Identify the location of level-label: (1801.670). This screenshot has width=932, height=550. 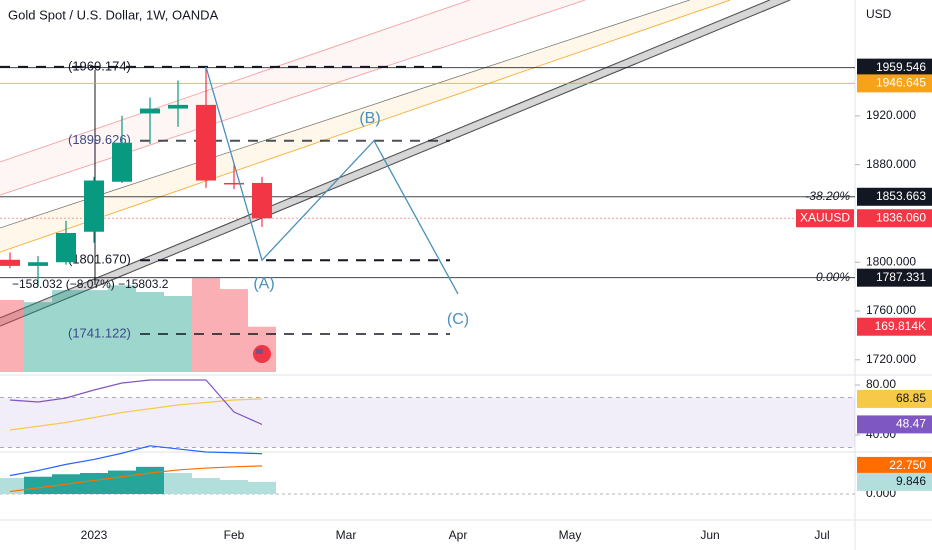
(99, 259).